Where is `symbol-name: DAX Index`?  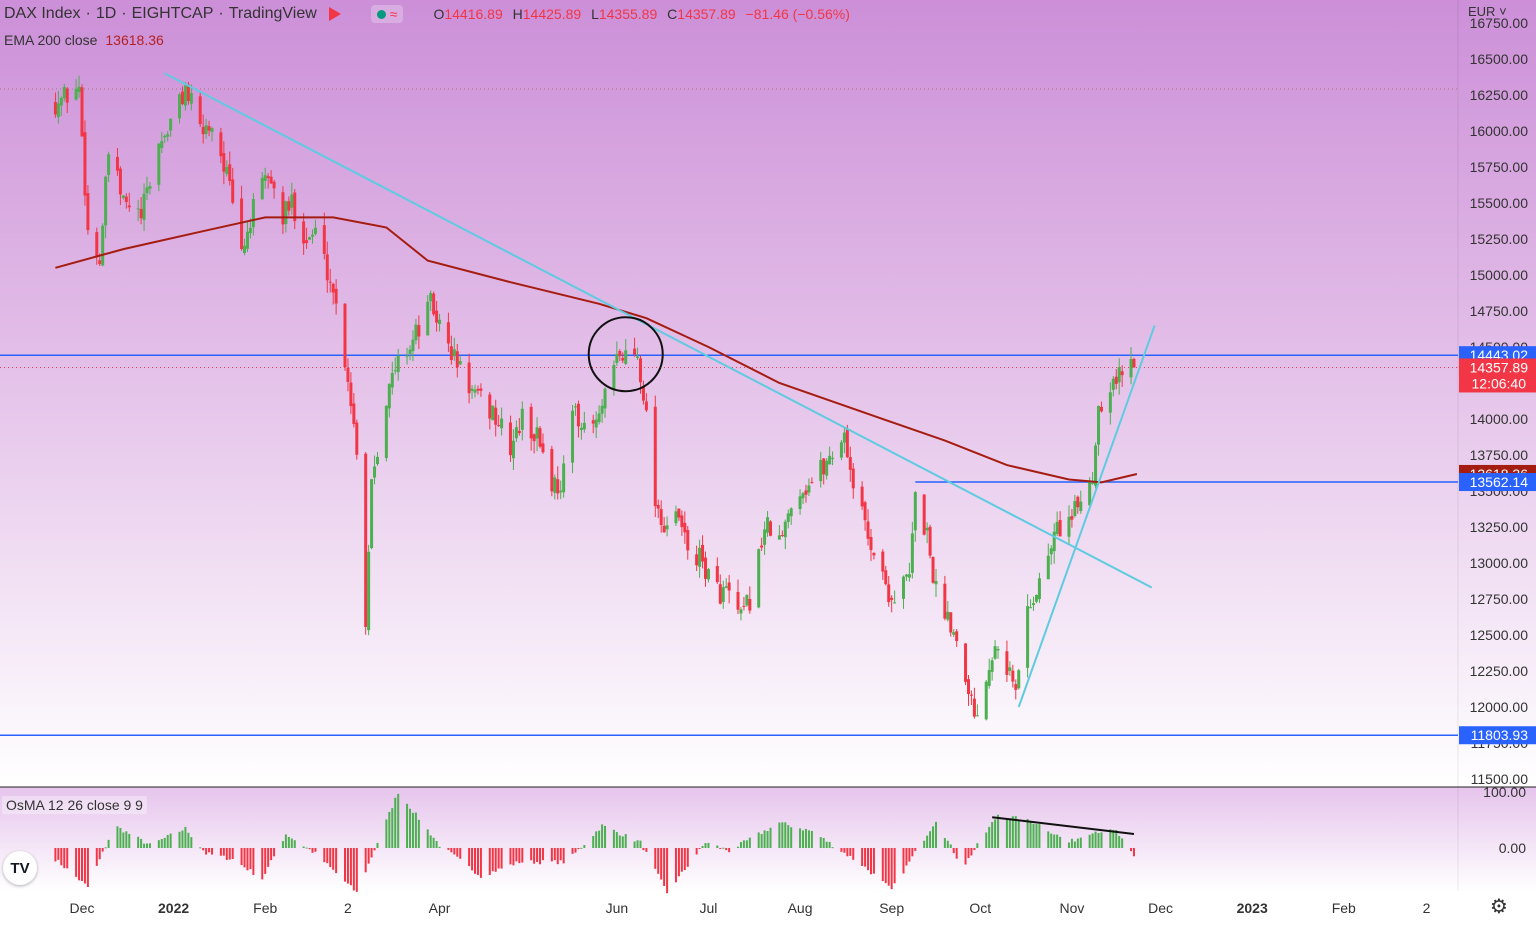
symbol-name: DAX Index is located at coordinates (42, 13).